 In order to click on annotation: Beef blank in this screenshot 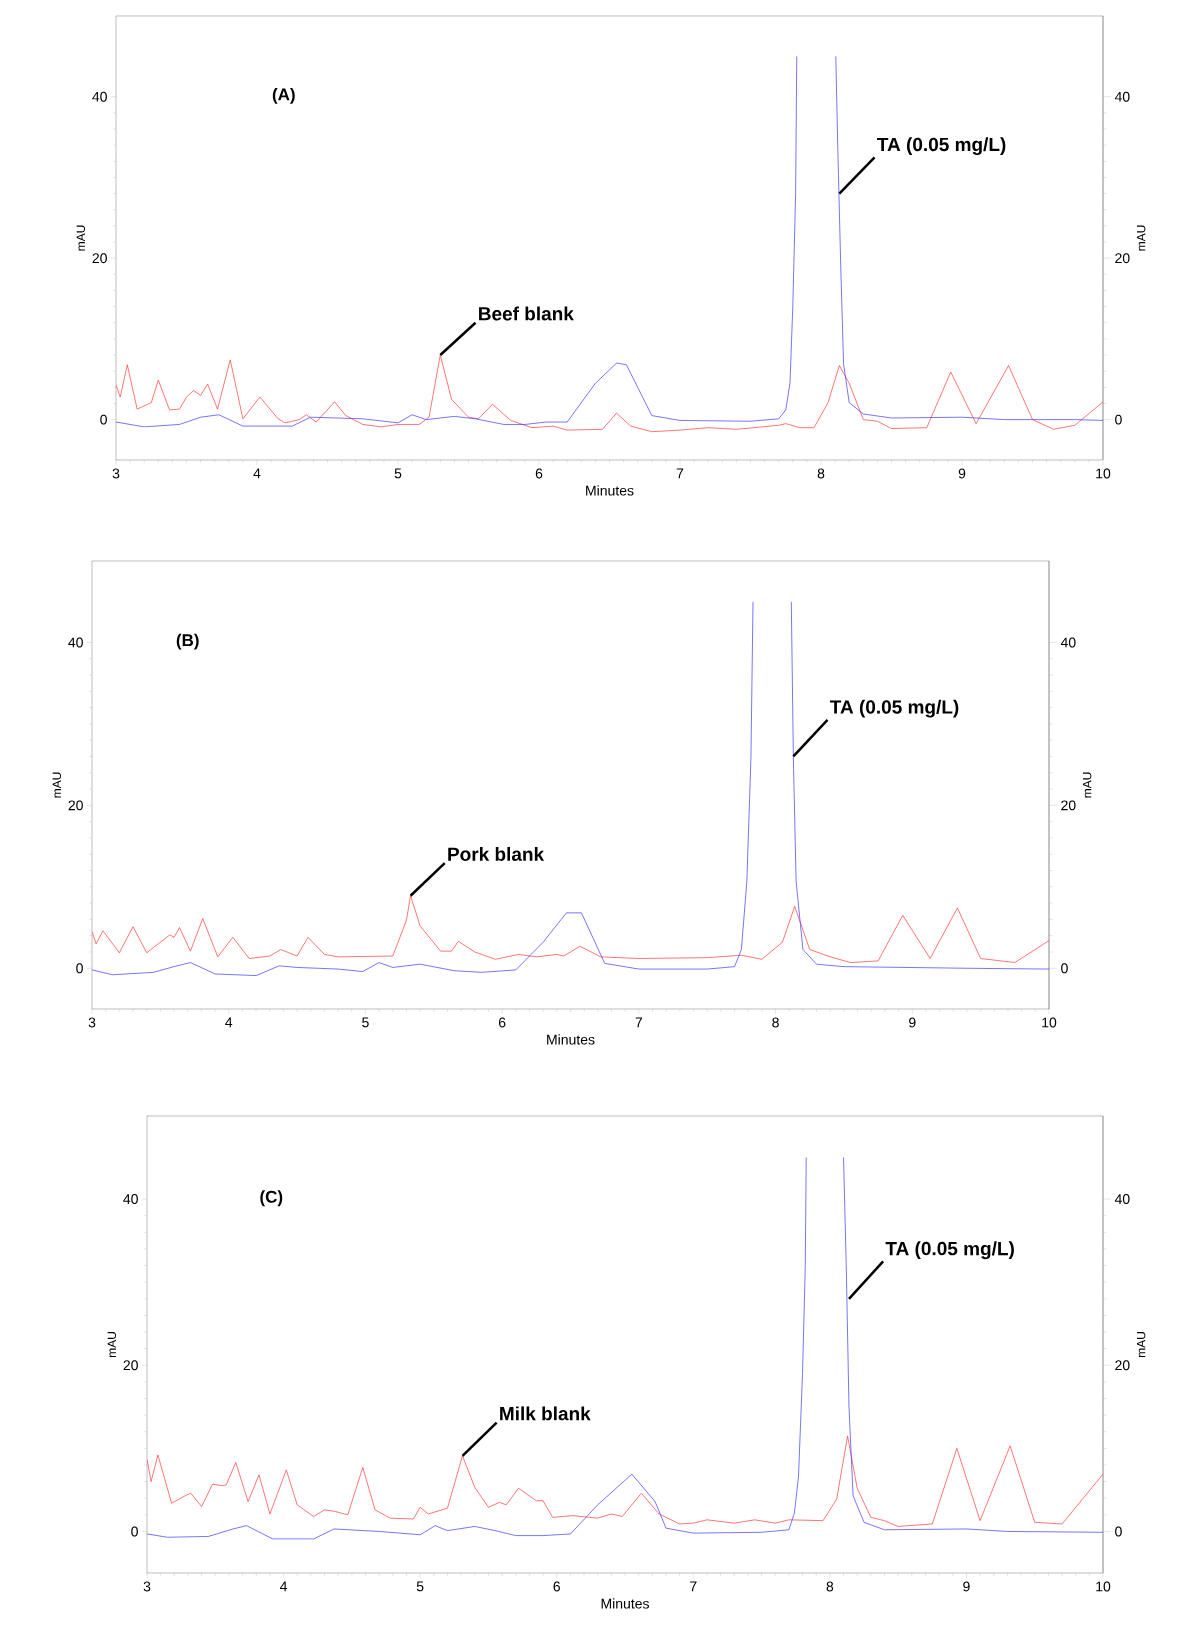, I will do `click(526, 313)`.